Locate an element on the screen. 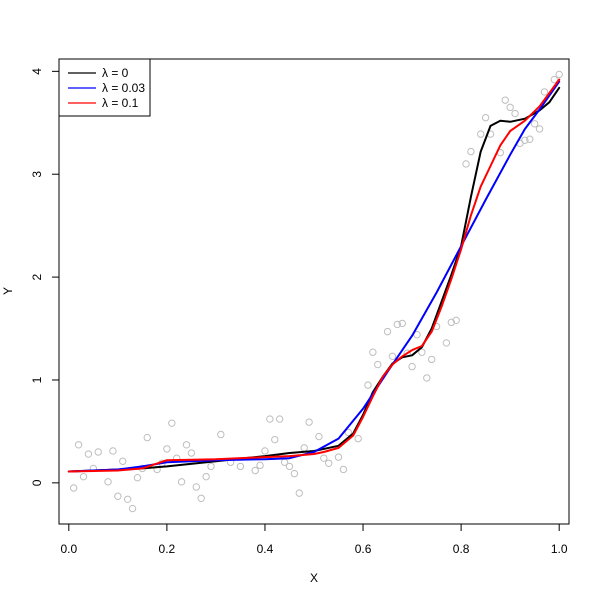 This screenshot has height=600, width=600. x-tick-label: 1.0 is located at coordinates (559, 549).